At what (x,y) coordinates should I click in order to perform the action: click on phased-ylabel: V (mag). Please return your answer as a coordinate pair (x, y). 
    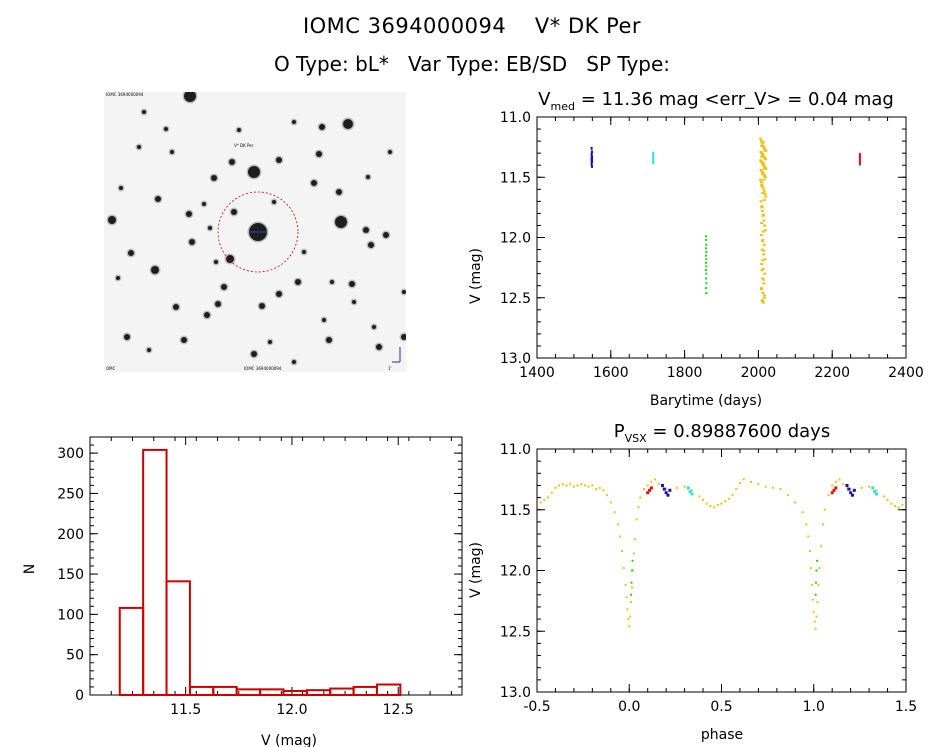
    Looking at the image, I should click on (476, 570).